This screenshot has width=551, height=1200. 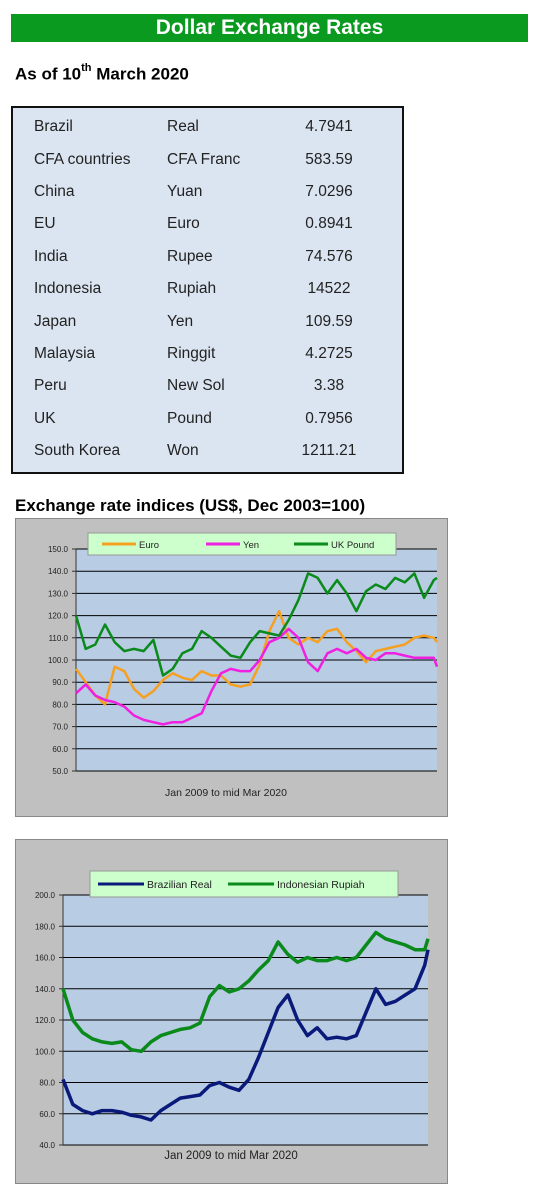 I want to click on y-tick-label: 110.0, so click(x=59, y=638).